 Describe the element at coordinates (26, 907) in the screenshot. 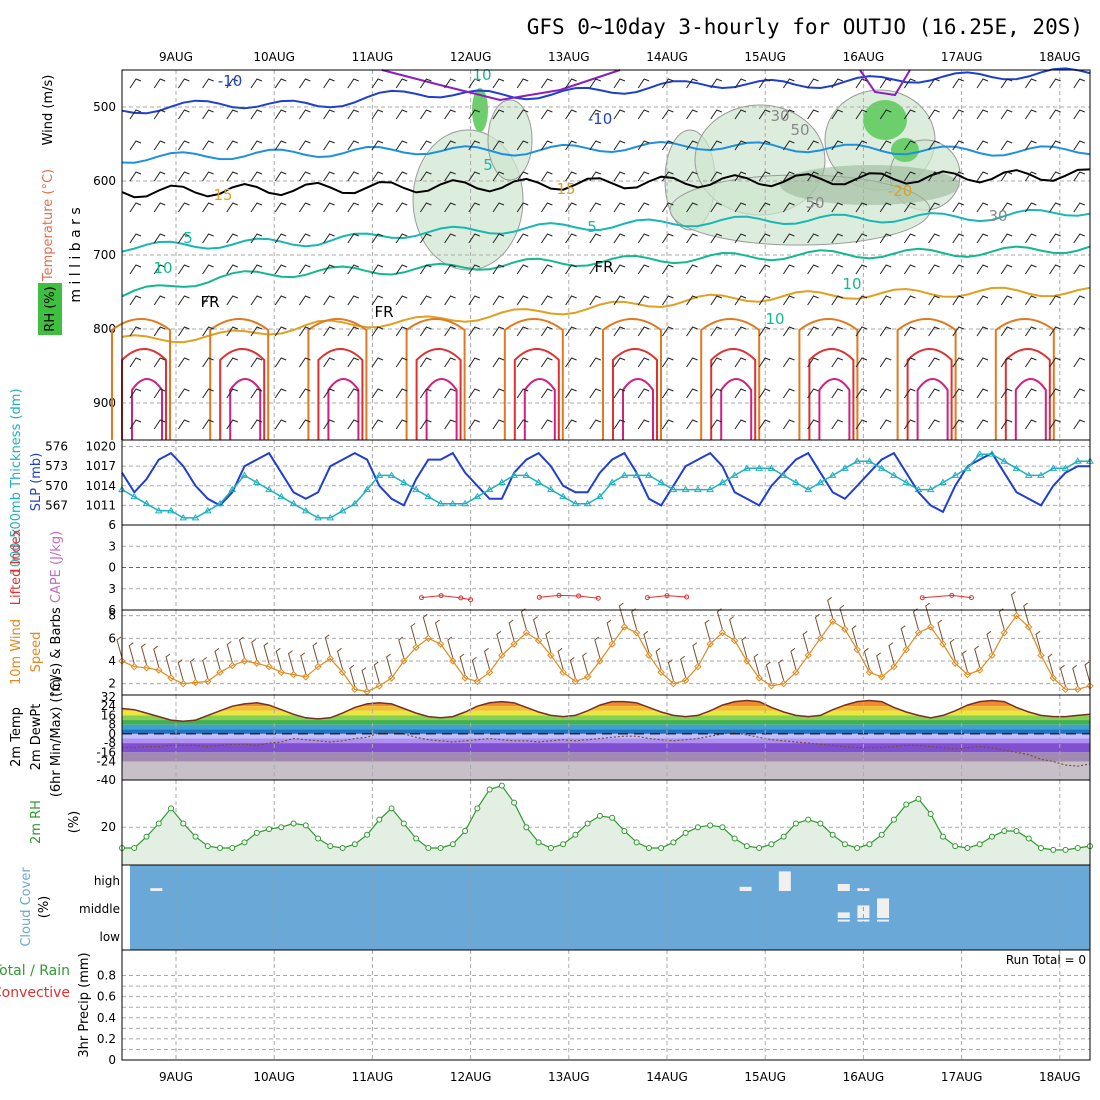

I see `cloud-axis-label: Cloud Cover` at that location.